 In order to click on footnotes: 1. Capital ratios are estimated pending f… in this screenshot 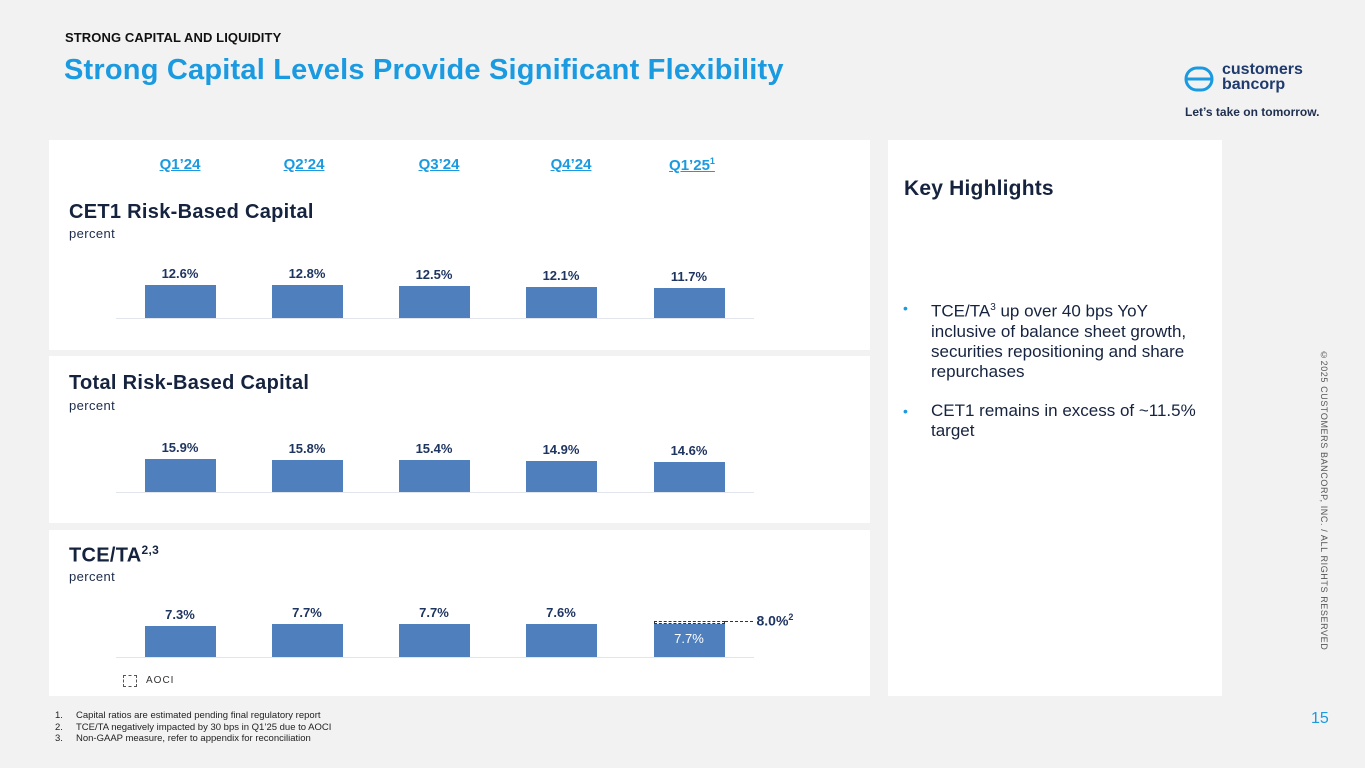, I will do `click(193, 727)`.